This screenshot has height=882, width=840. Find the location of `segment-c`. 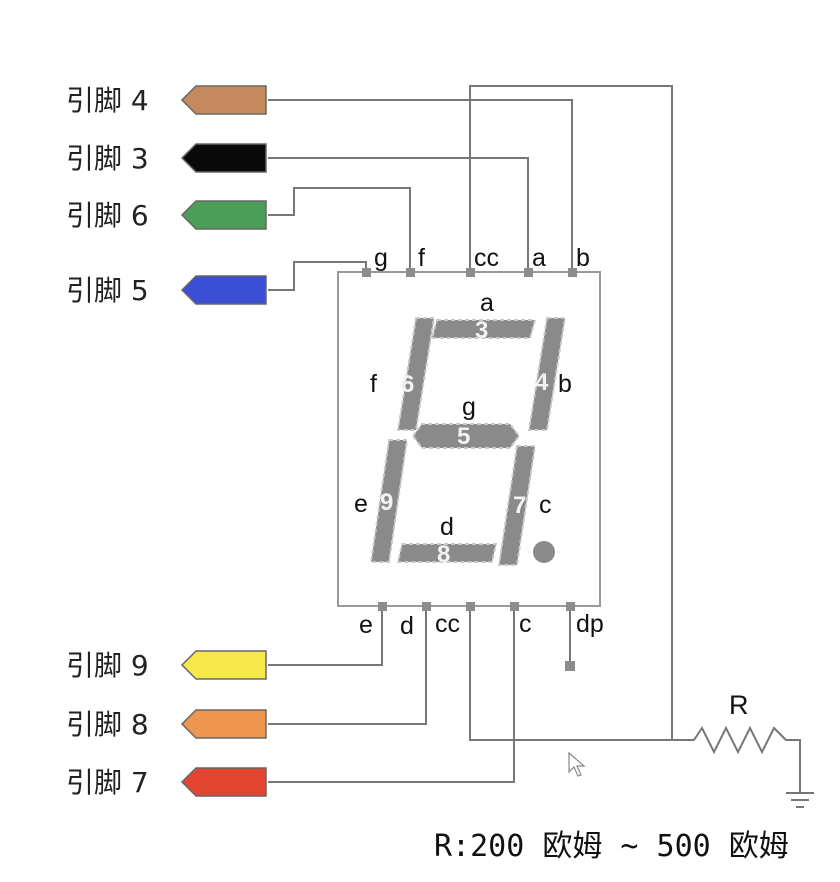

segment-c is located at coordinates (517, 505).